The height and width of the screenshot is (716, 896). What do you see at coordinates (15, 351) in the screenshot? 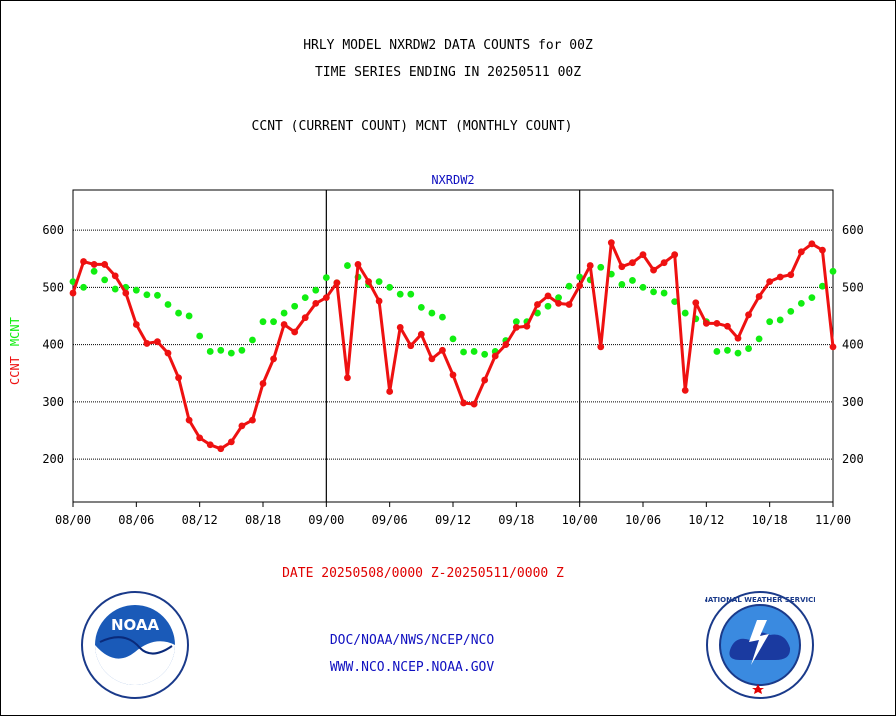
I see `y-axis-series-legend: CCNT MCNT` at bounding box center [15, 351].